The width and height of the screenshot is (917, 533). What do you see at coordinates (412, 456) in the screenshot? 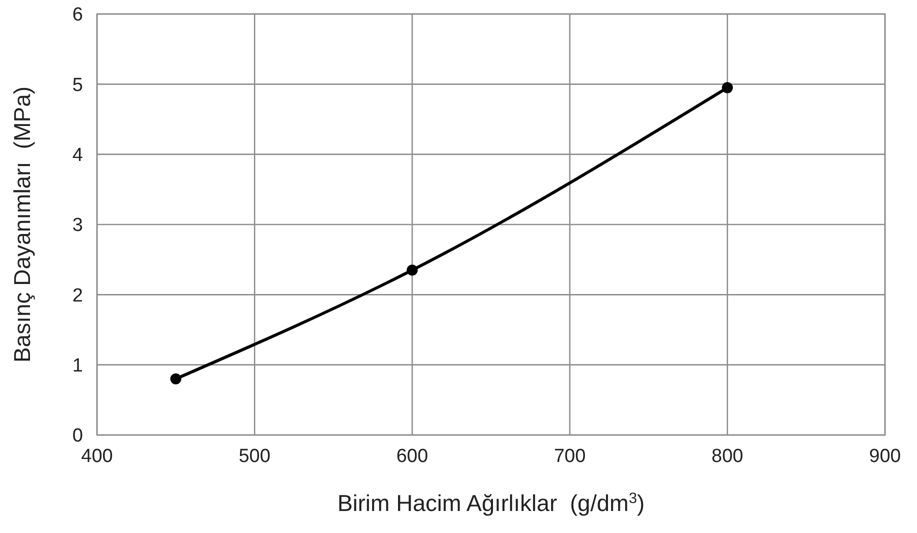
I see `x-tick-label: 600` at bounding box center [412, 456].